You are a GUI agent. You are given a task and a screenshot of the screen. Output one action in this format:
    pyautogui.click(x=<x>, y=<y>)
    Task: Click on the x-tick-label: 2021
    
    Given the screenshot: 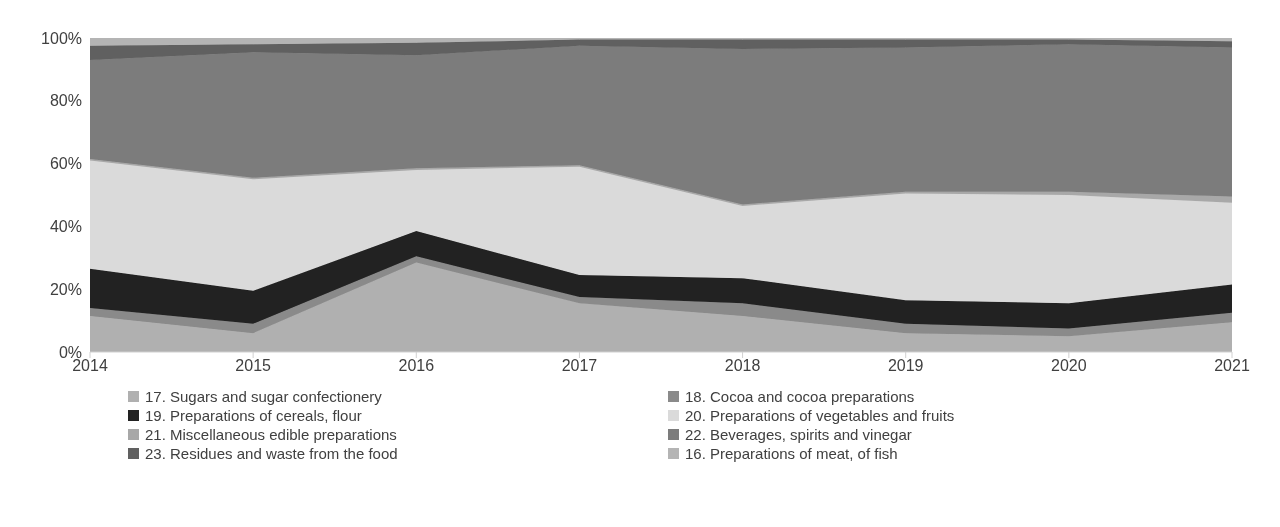 What is the action you would take?
    pyautogui.click(x=1232, y=366)
    